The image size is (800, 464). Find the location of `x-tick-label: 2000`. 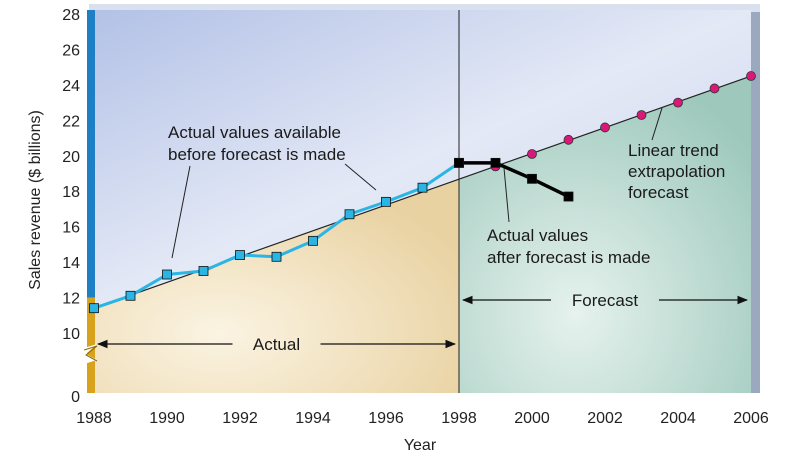

x-tick-label: 2000 is located at coordinates (532, 418).